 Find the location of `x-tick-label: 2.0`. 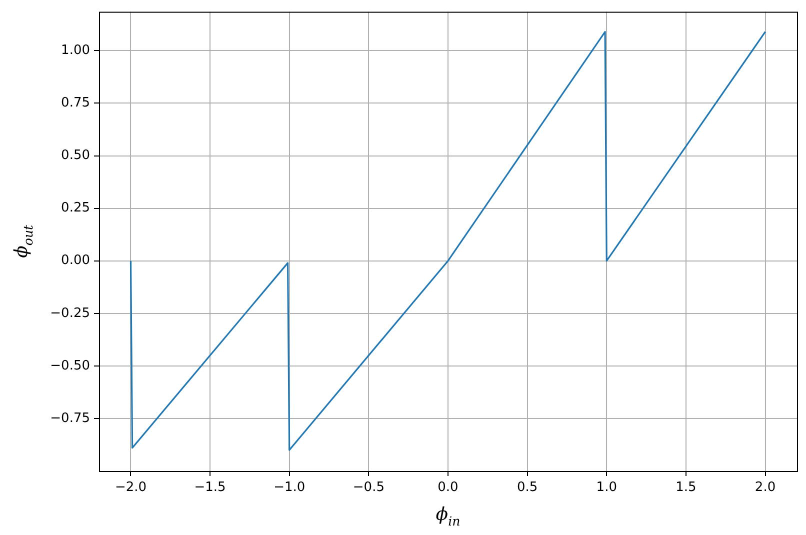

x-tick-label: 2.0 is located at coordinates (765, 488).